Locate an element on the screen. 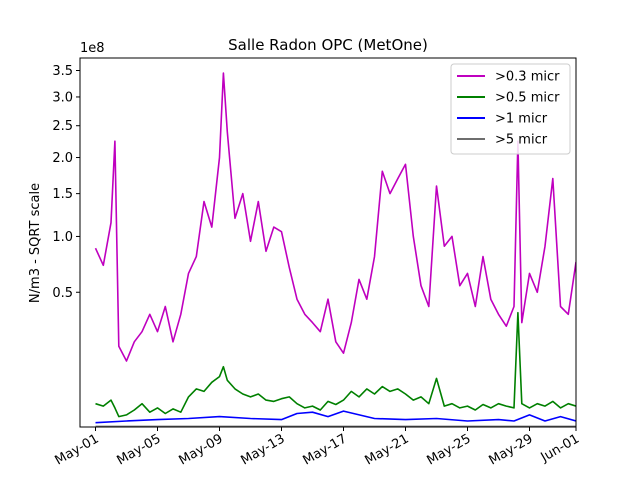 This screenshot has height=480, width=640. legend-box is located at coordinates (510, 109).